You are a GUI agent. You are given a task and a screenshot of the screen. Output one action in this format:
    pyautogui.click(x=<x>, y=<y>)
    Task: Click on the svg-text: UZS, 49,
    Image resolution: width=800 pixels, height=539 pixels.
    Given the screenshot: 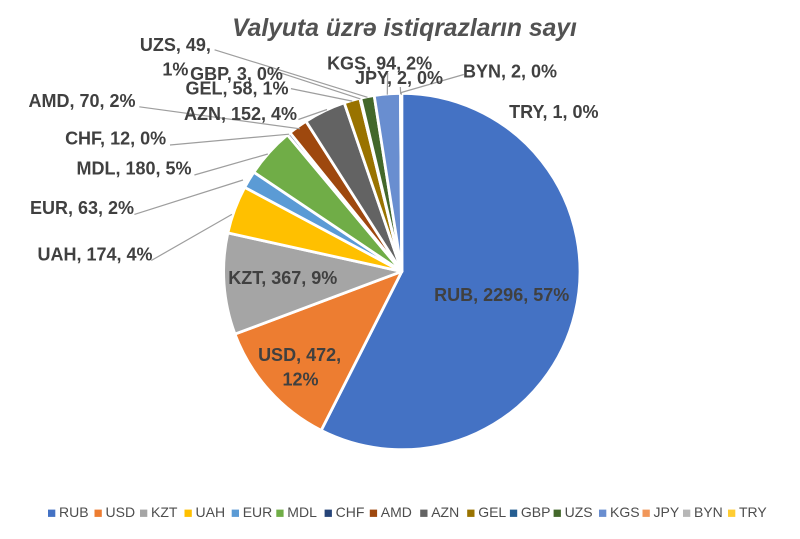 What is the action you would take?
    pyautogui.click(x=175, y=45)
    